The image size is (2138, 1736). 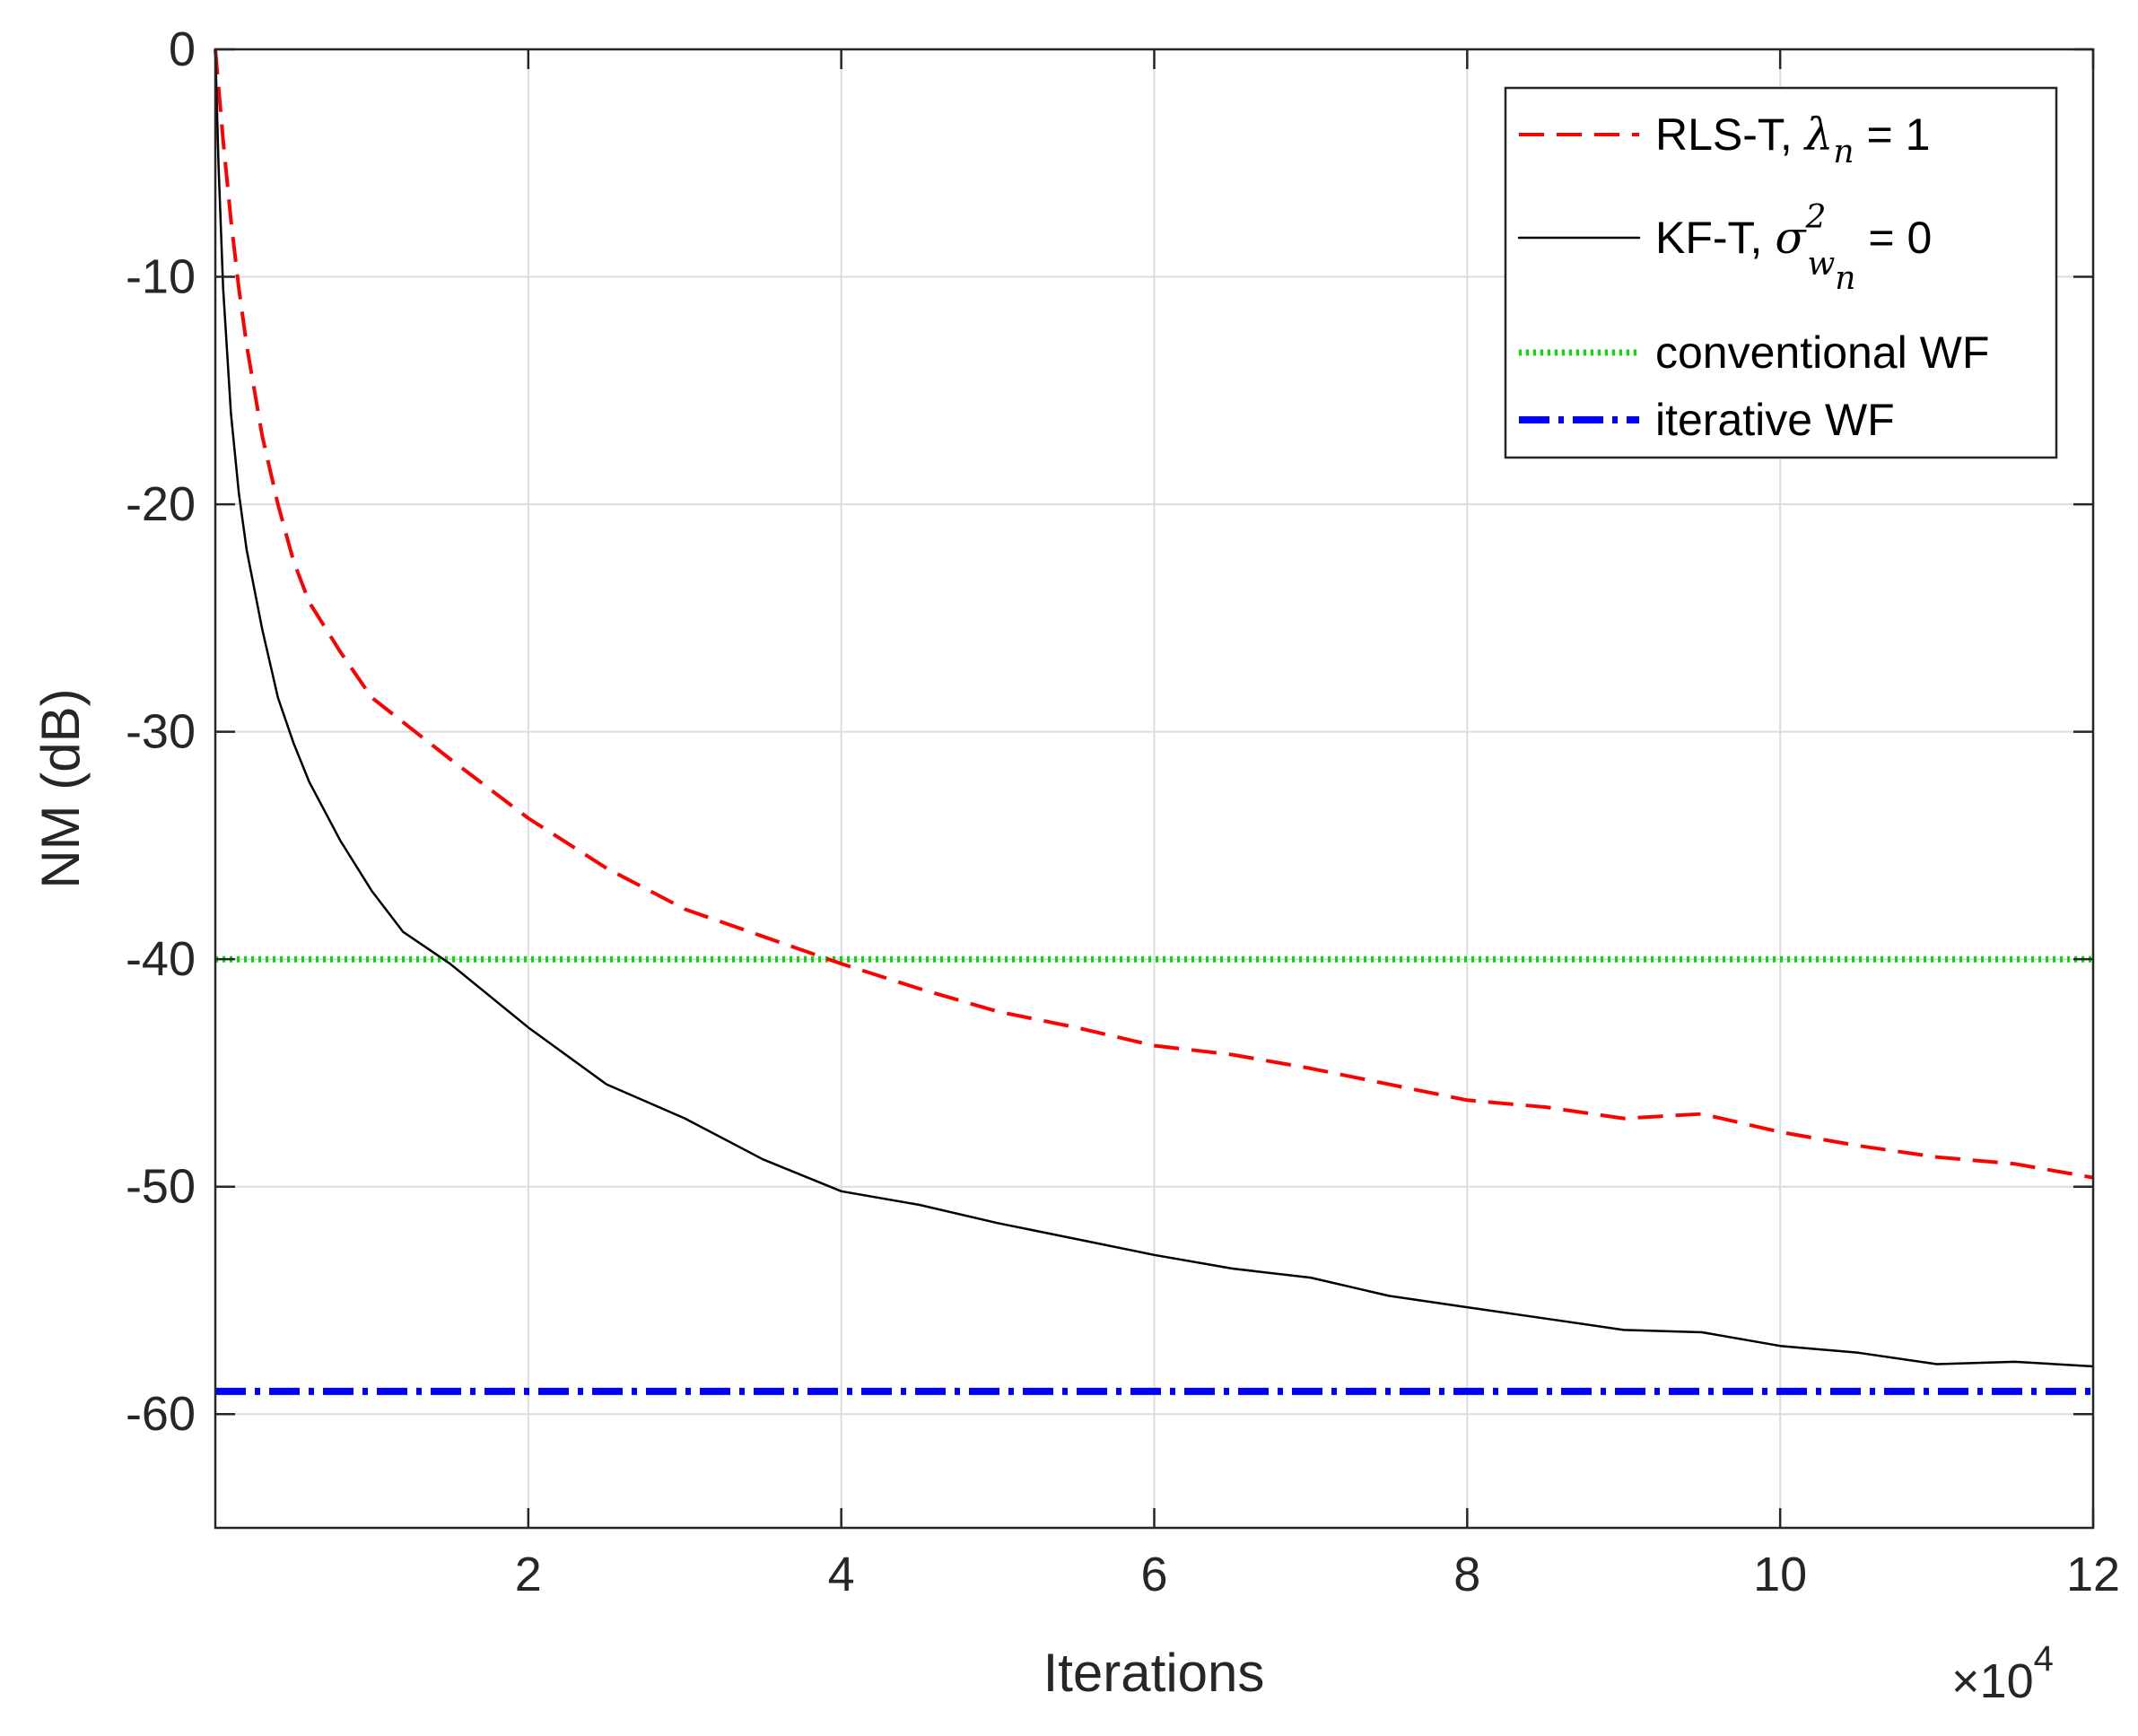 I want to click on y-tick-label: 0, so click(x=182, y=49).